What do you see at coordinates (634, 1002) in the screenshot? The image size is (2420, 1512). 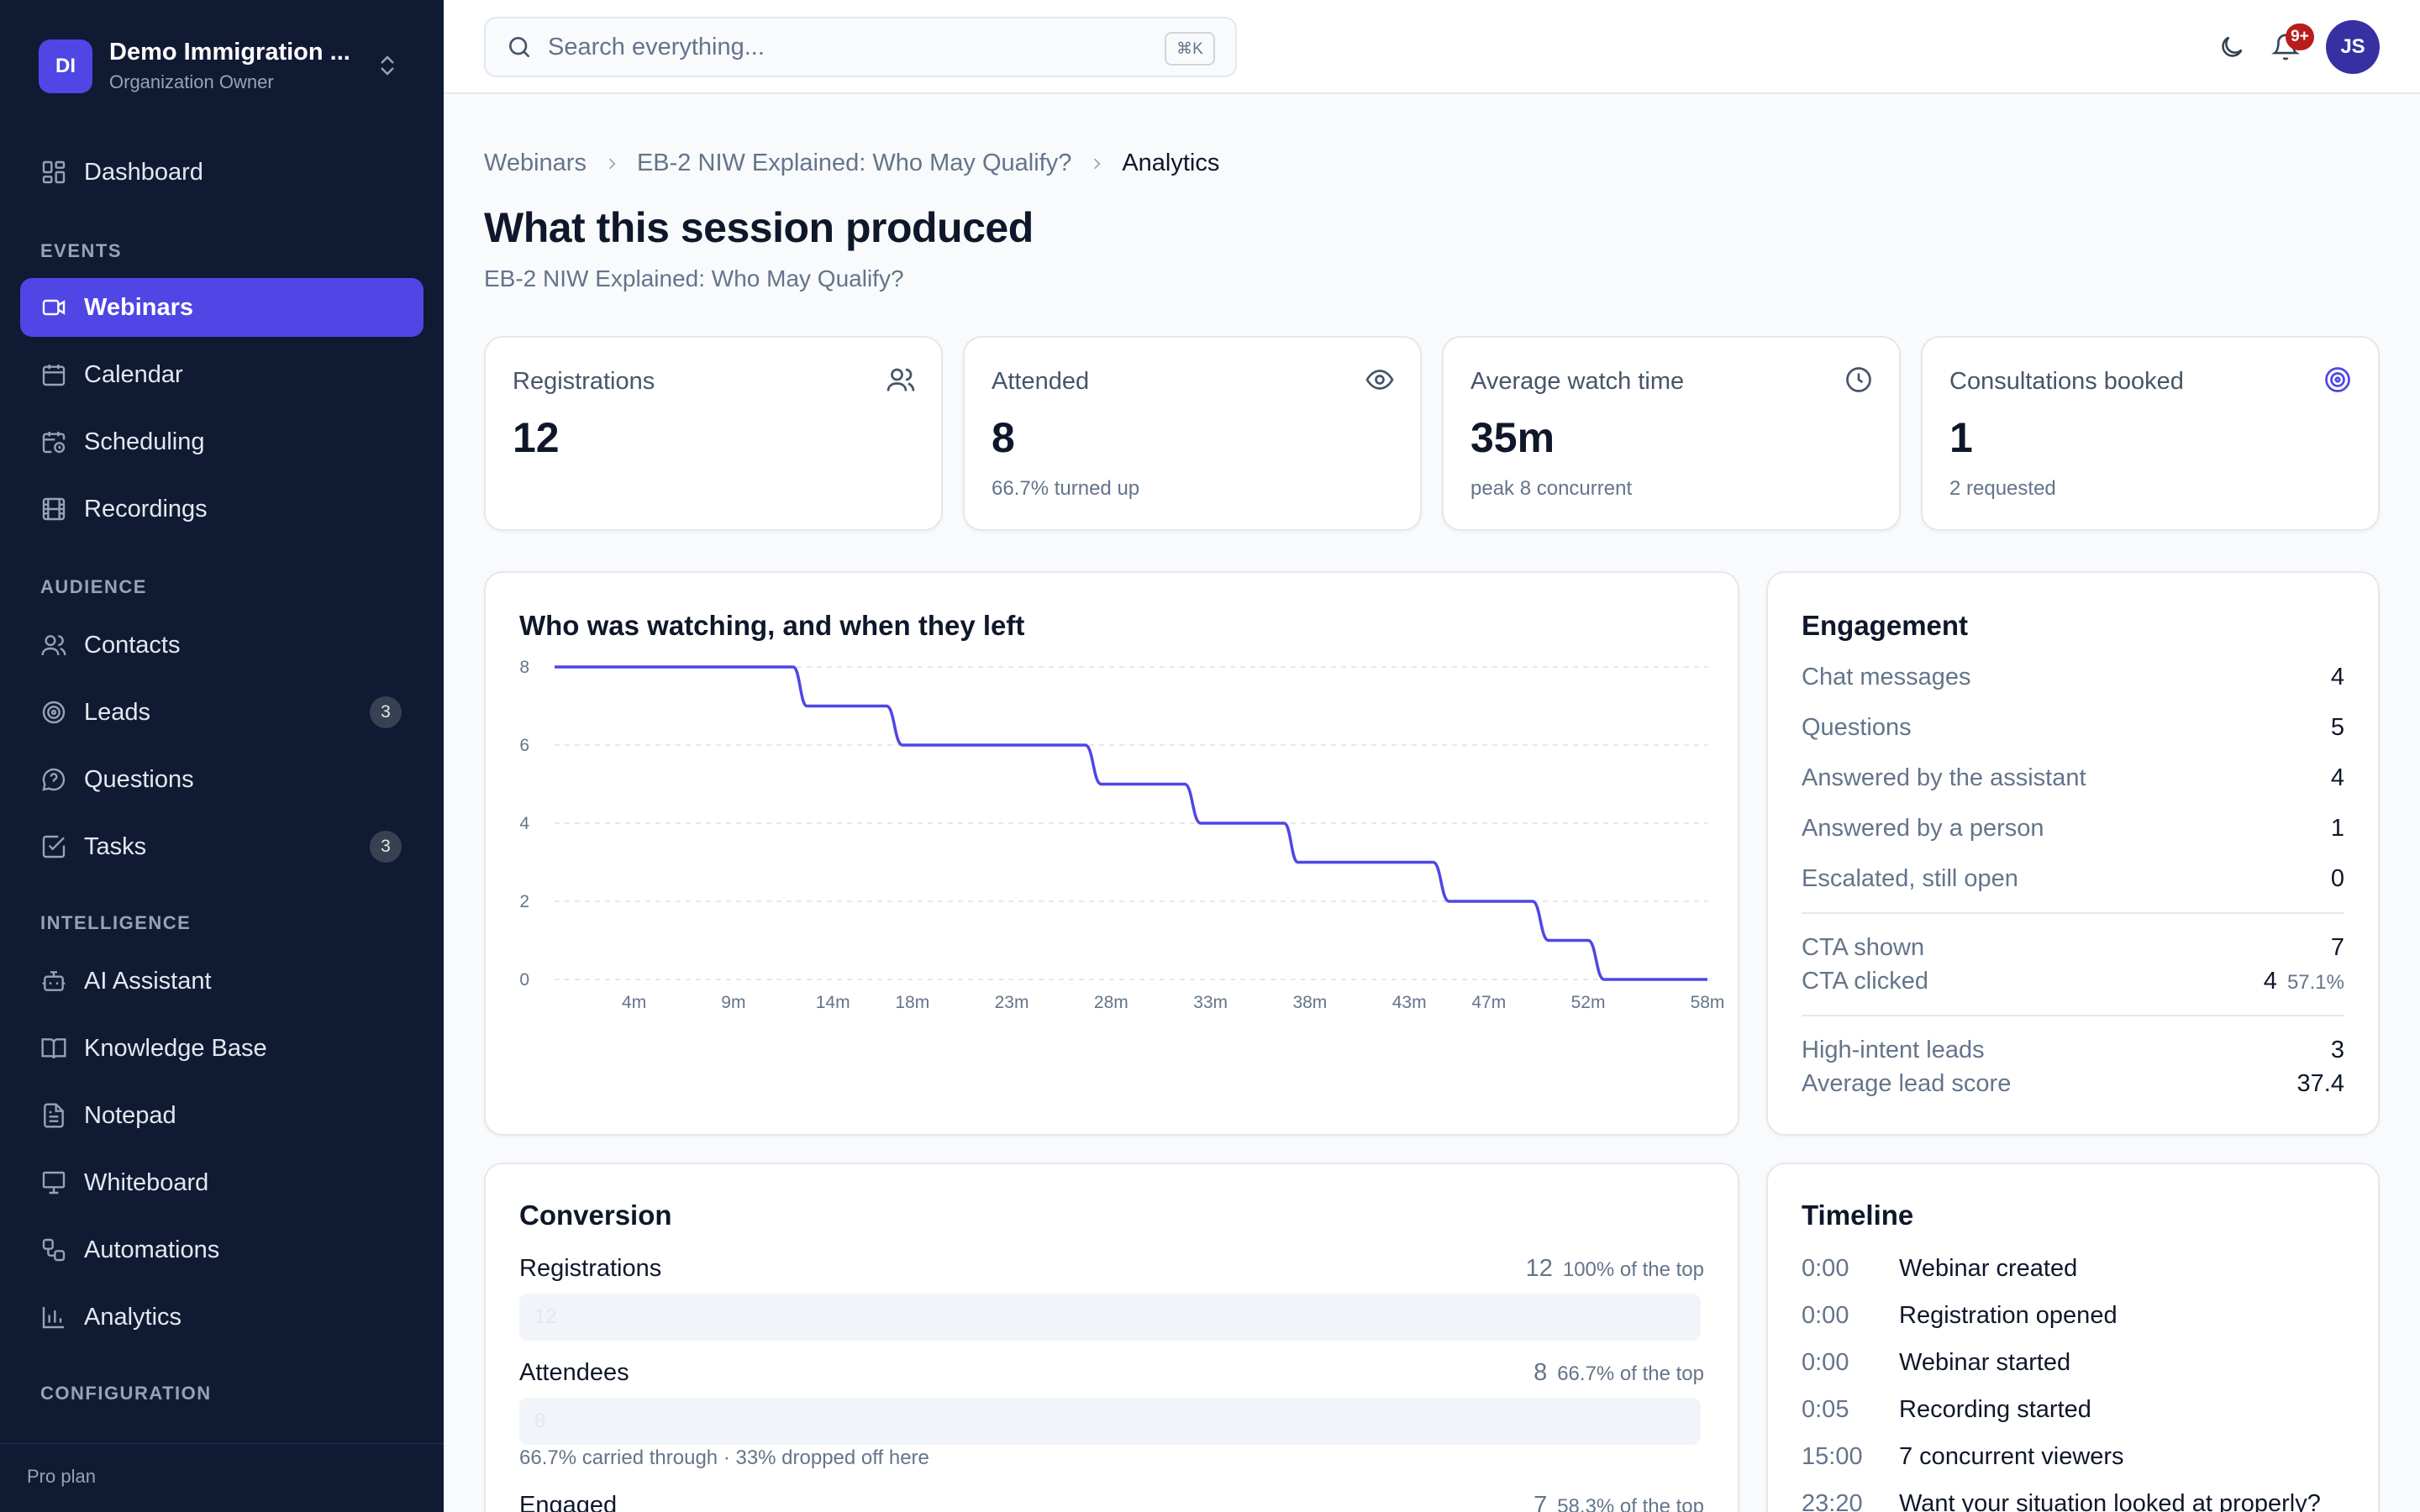 I see `x-tick-label: 4m` at bounding box center [634, 1002].